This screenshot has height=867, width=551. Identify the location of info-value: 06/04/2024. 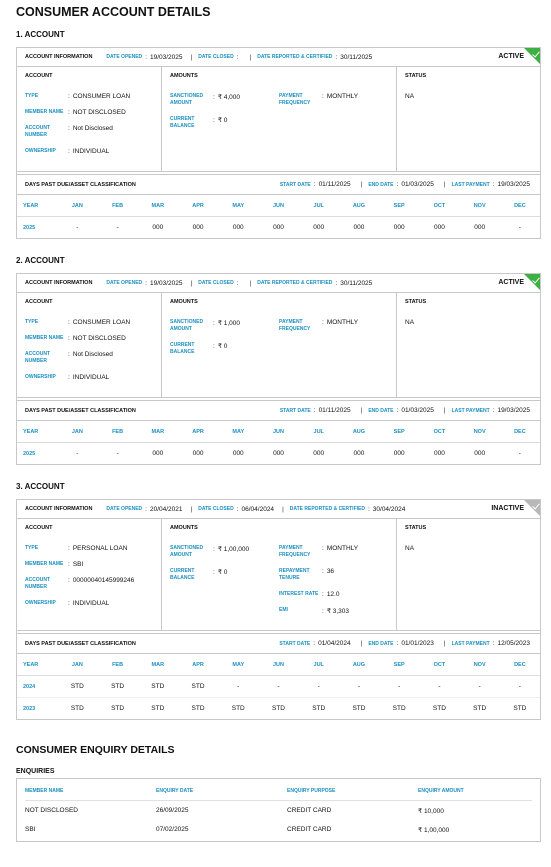
(254, 509).